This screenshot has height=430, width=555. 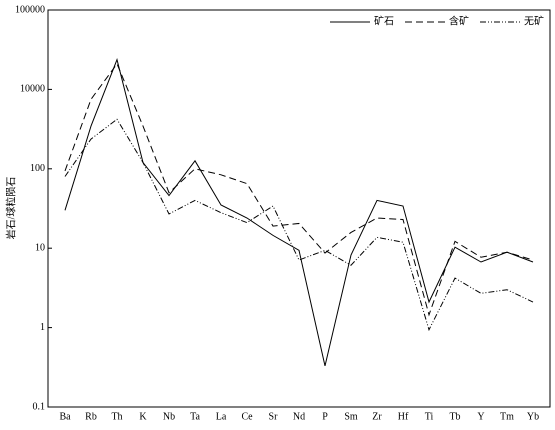 What do you see at coordinates (247, 416) in the screenshot?
I see `x-tick-label: Ce` at bounding box center [247, 416].